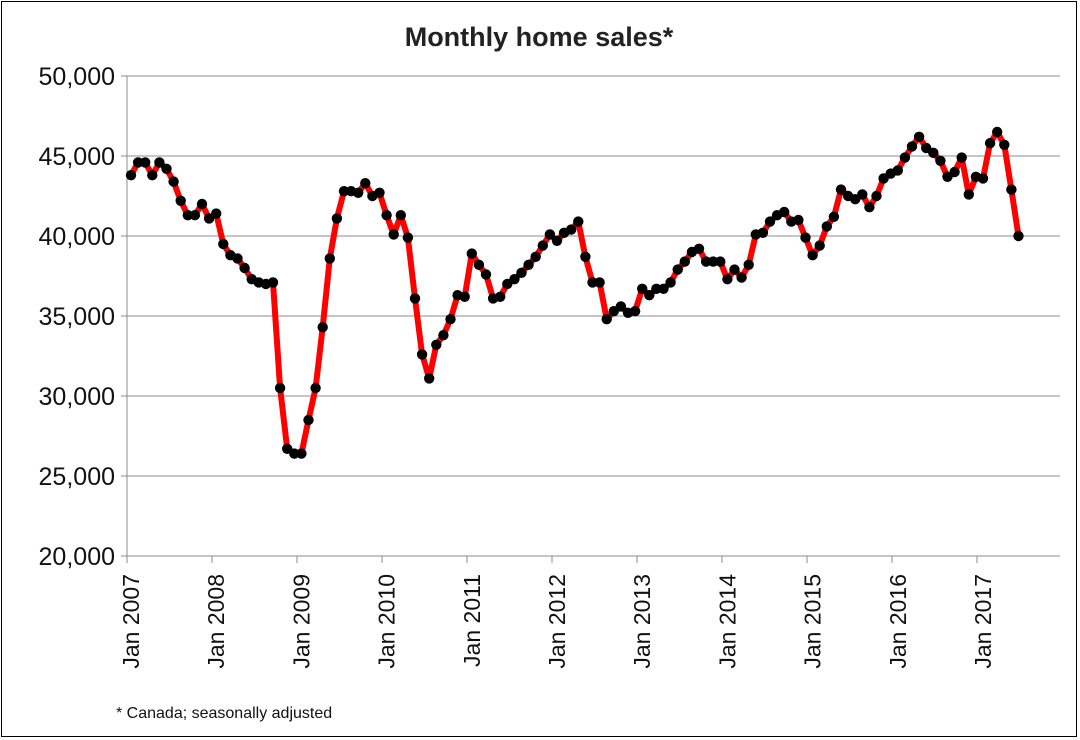  What do you see at coordinates (472, 620) in the screenshot?
I see `x-tick-label: Jan 2011` at bounding box center [472, 620].